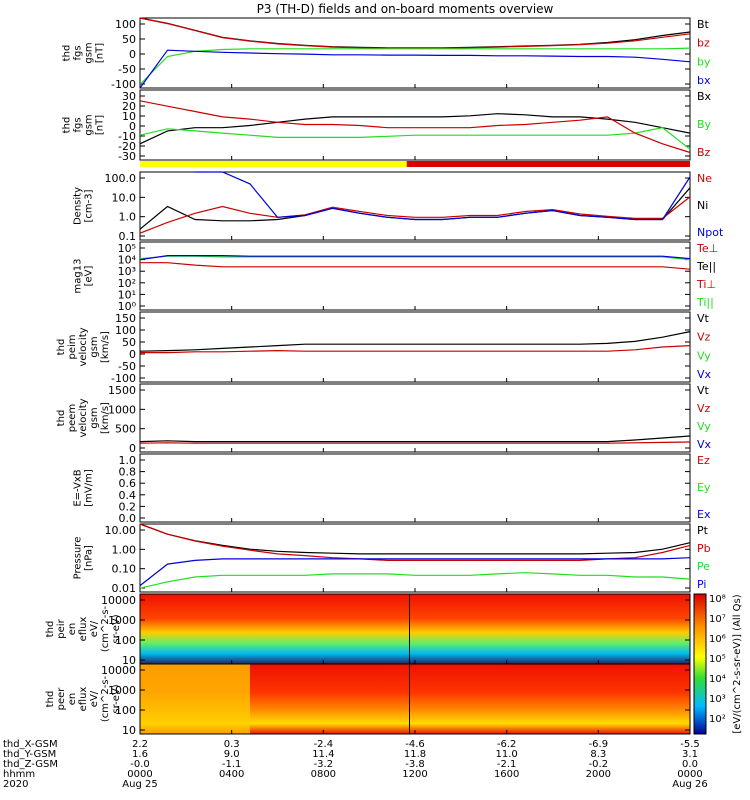  I want to click on ytick-p4: 10⁴, so click(127, 260).